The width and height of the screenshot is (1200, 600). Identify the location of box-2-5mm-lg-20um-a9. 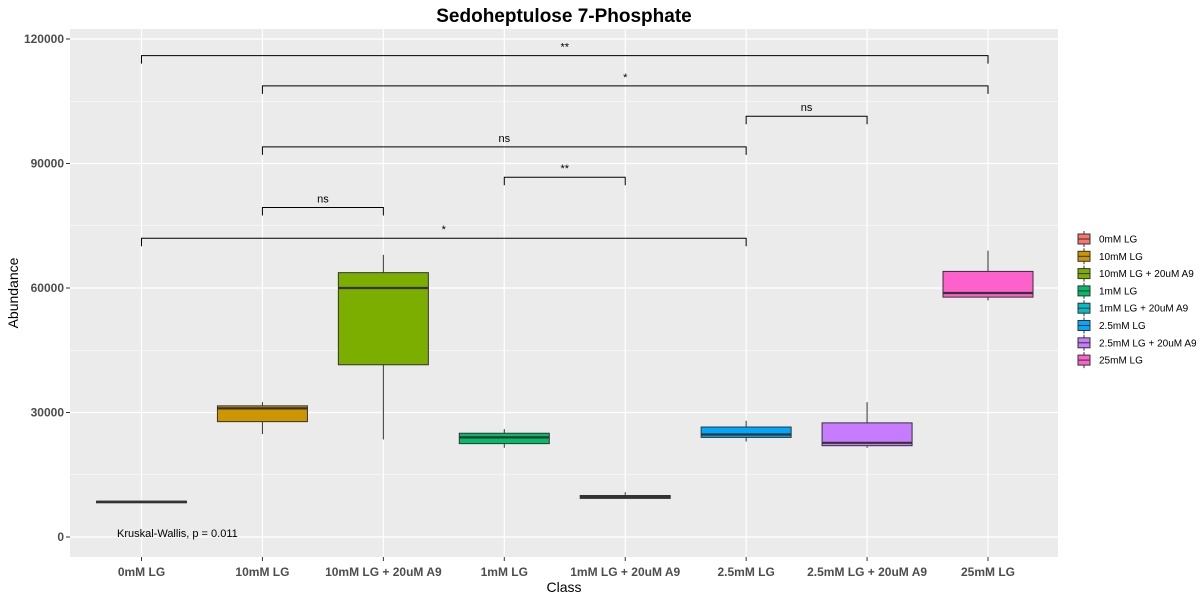
(867, 425).